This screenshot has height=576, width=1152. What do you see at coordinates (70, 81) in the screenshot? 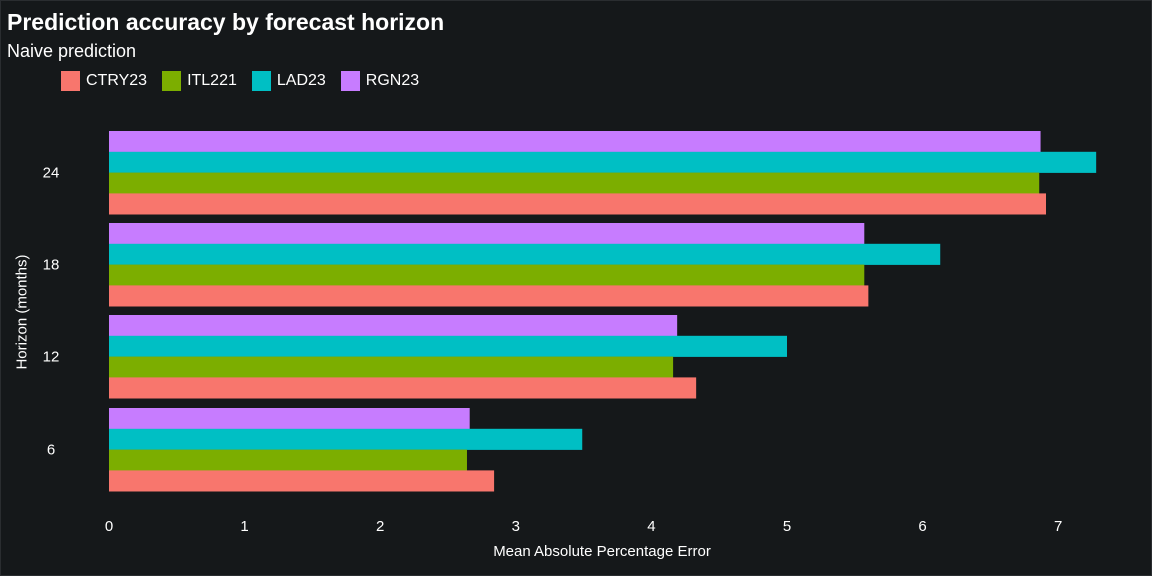
I see `legend-swatch-ctry23` at bounding box center [70, 81].